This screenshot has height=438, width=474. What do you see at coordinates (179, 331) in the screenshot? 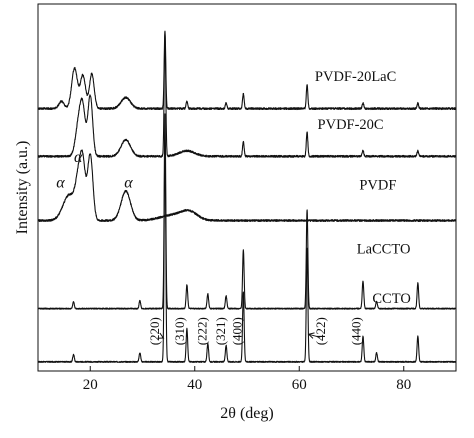
I see `peak-label: (310)` at bounding box center [179, 331].